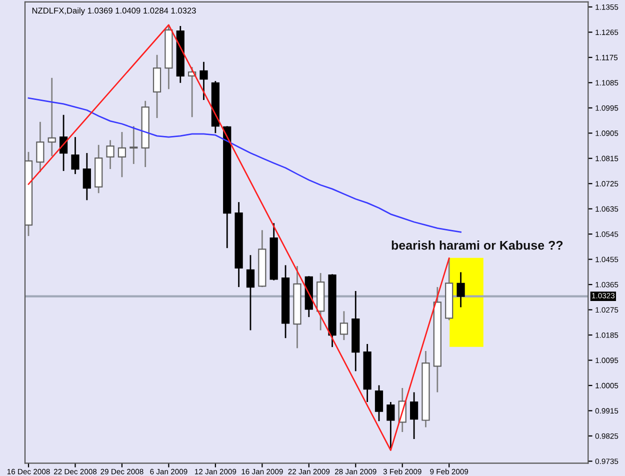 The image size is (625, 476). Describe the element at coordinates (114, 11) in the screenshot. I see `text: NZDLFX,Daily 1.0369 1.0409 1.0284 1.0323` at that location.